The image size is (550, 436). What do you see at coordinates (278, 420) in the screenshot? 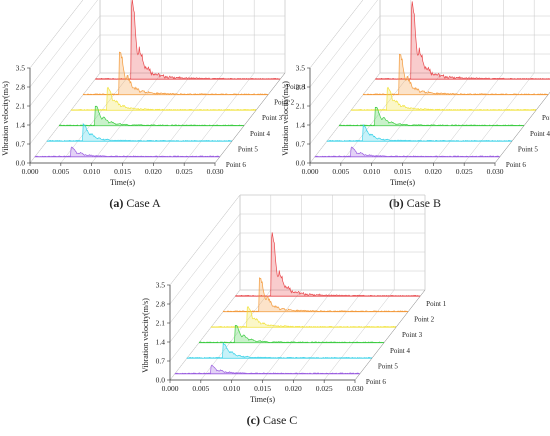
I see `caption-text: Case C` at bounding box center [278, 420].